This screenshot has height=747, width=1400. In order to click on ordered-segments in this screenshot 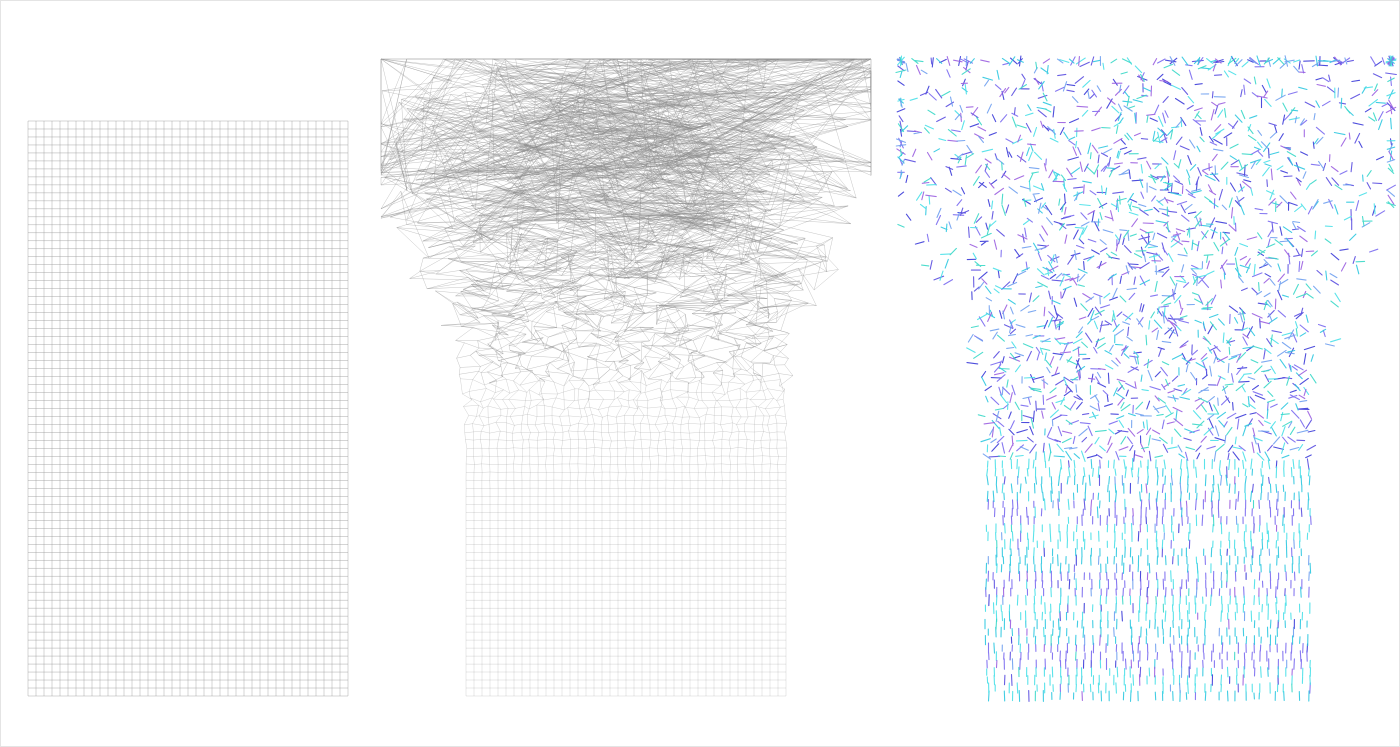, I will do `click(624, 537)`.